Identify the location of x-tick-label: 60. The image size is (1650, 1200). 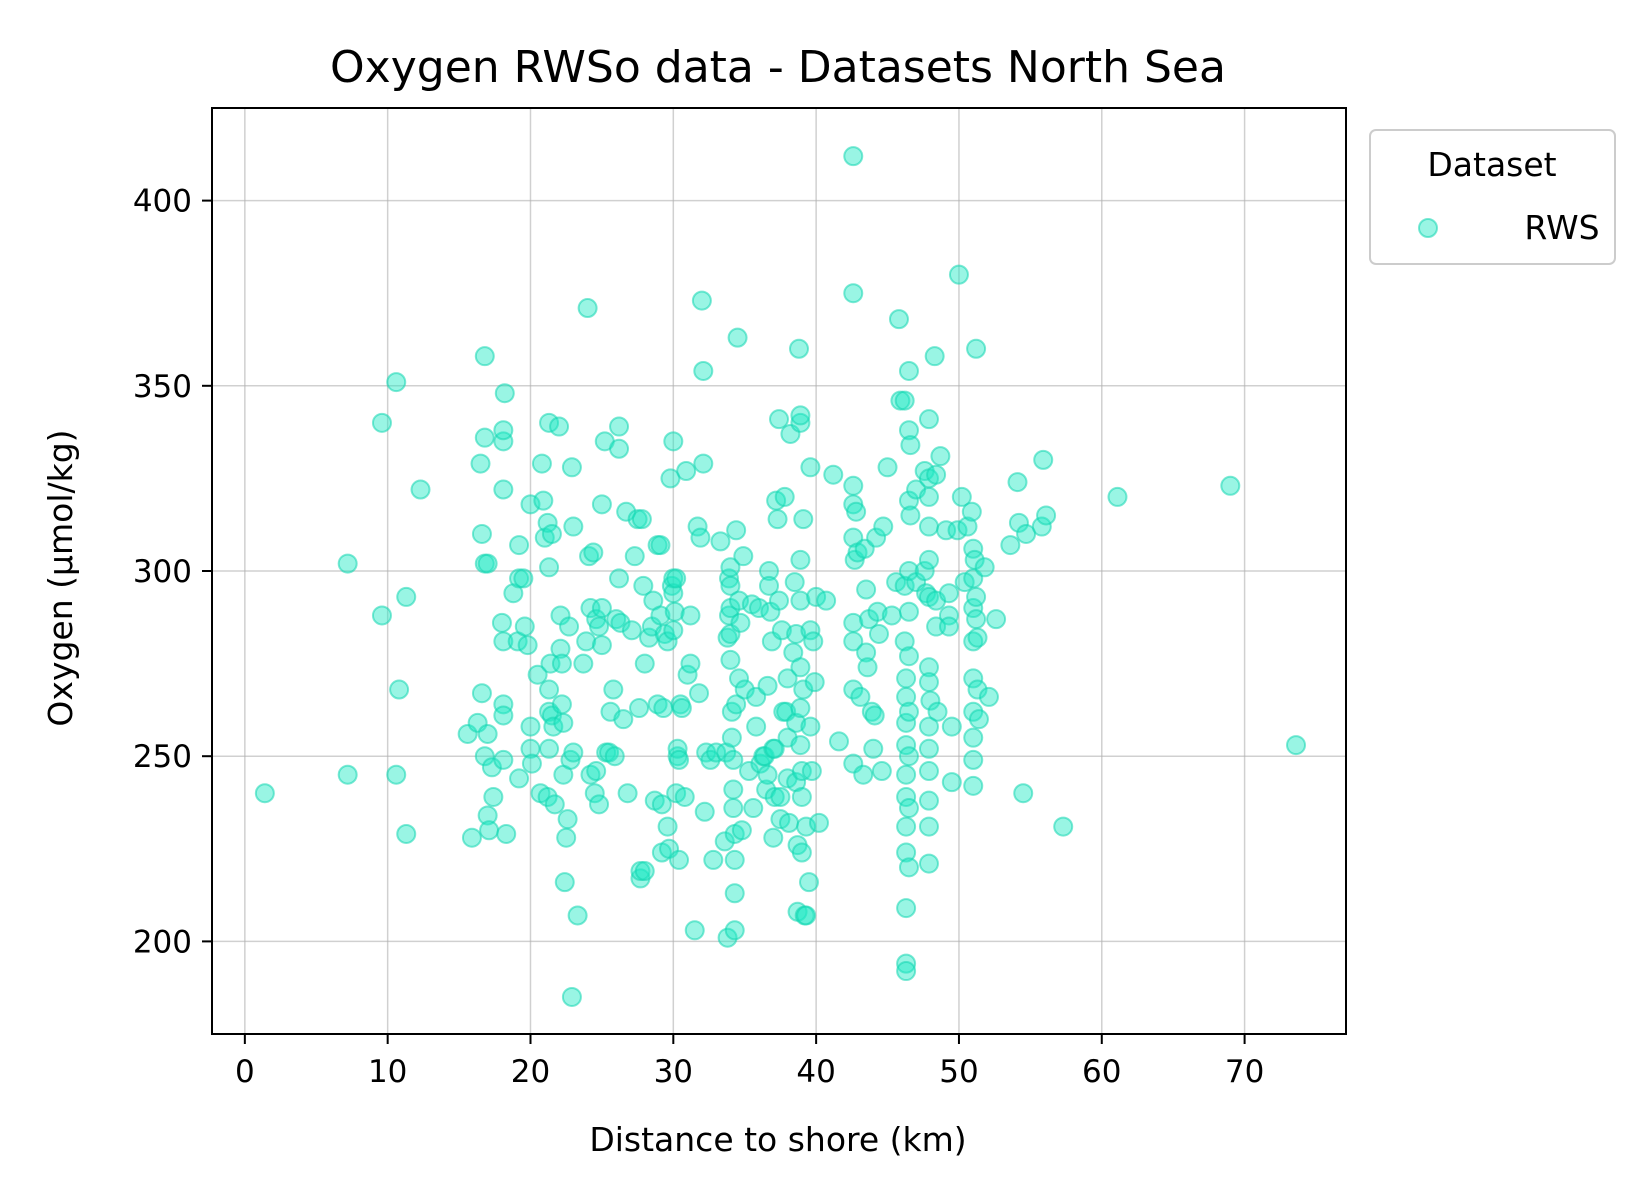
(1101, 1072).